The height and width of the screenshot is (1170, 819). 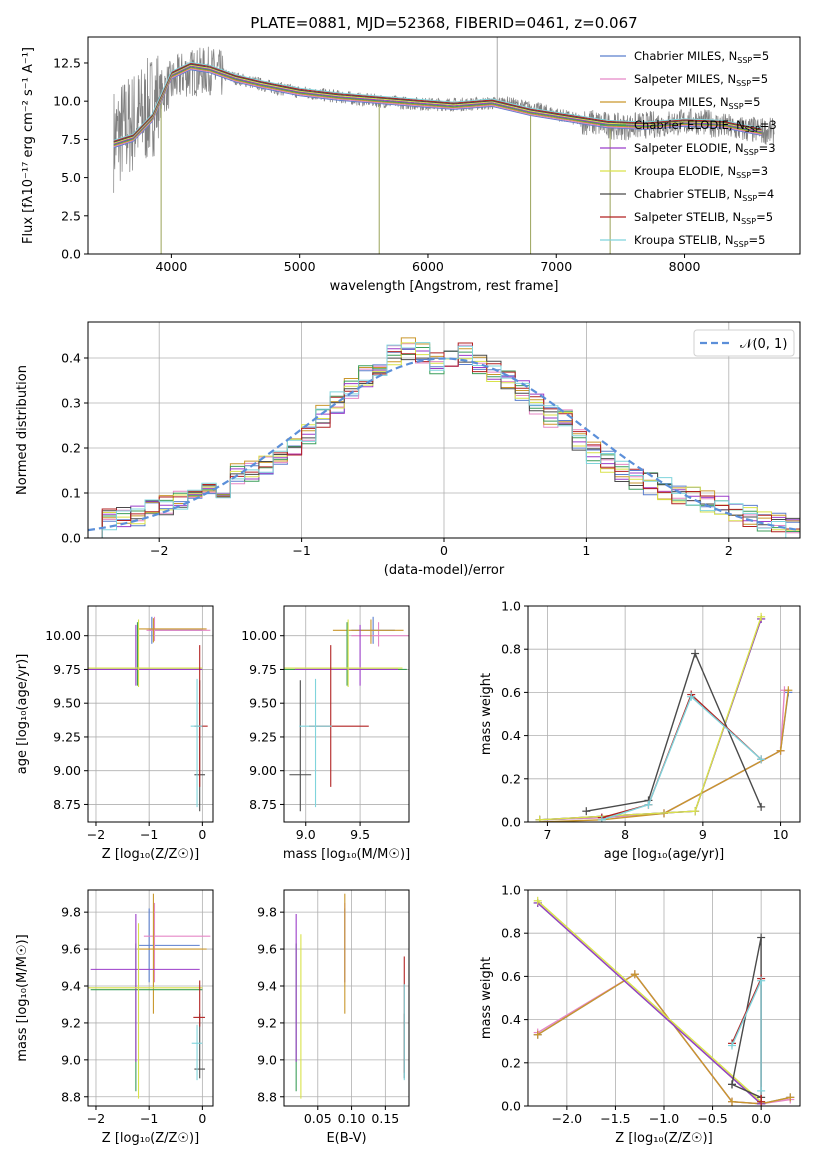 What do you see at coordinates (385, 1118) in the screenshot?
I see `x-tick-label: 0.15` at bounding box center [385, 1118].